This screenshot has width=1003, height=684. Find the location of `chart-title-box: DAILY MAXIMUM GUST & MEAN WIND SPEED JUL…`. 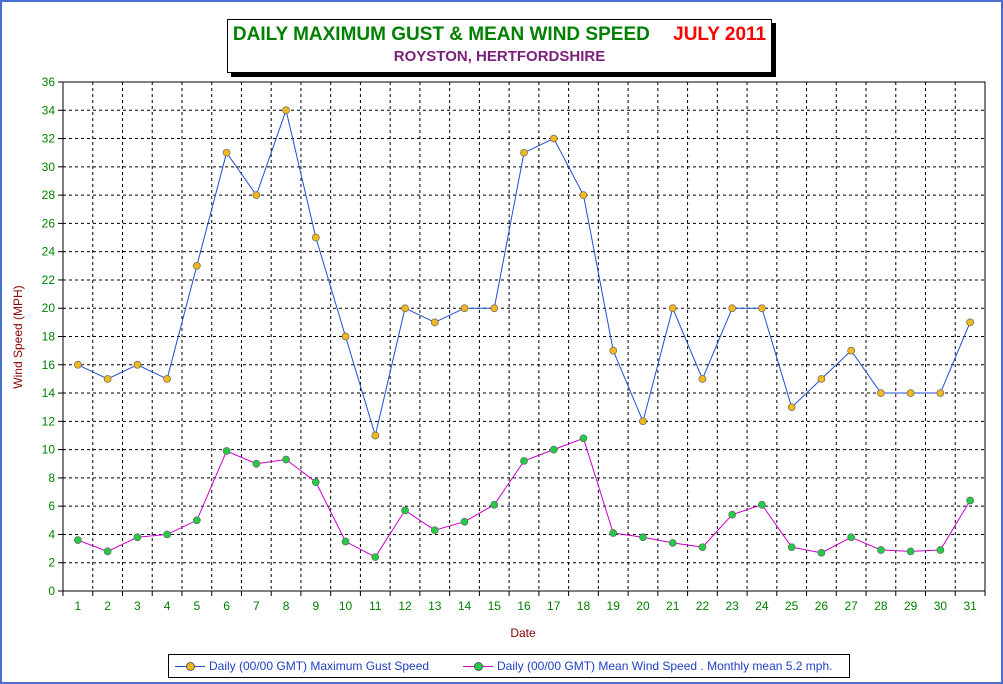

chart-title-box: DAILY MAXIMUM GUST & MEAN WIND SPEED JUL… is located at coordinates (499, 46).